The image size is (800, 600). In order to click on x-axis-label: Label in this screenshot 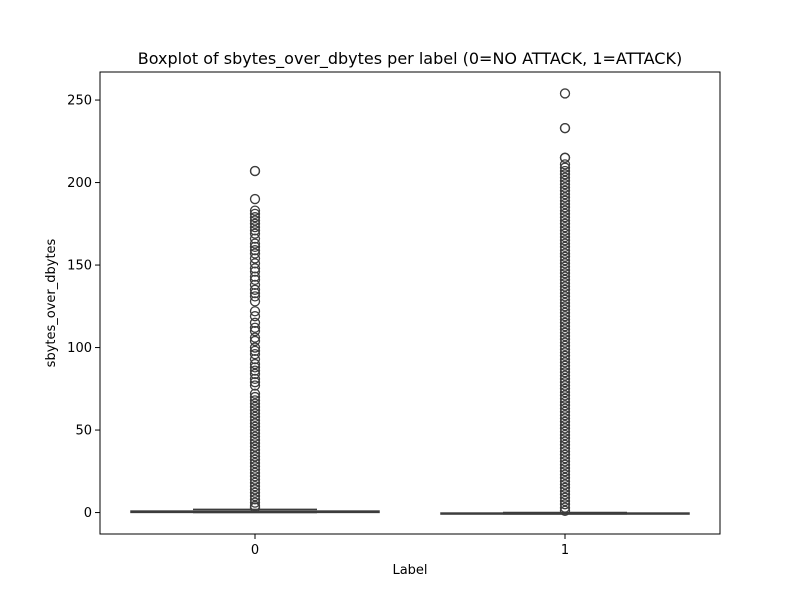, I will do `click(409, 570)`.